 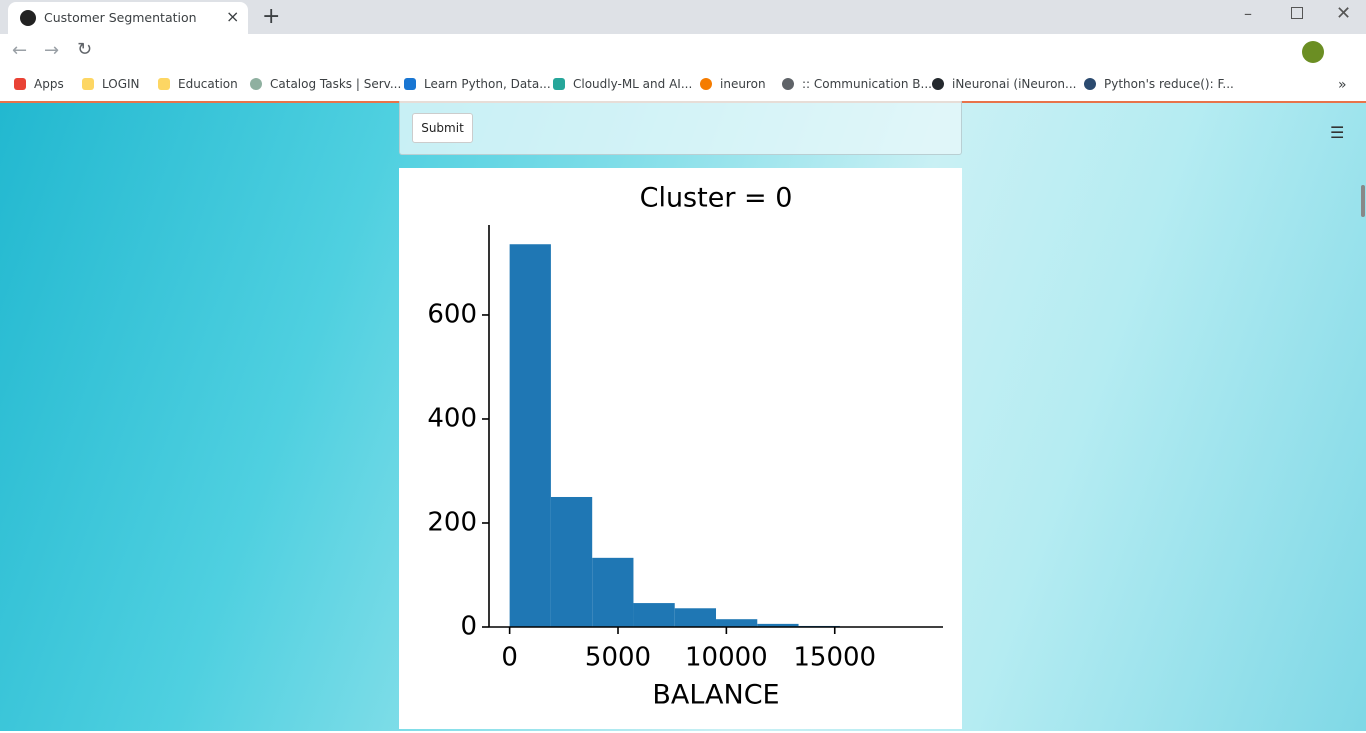 I want to click on reload: ↻, so click(x=85, y=49).